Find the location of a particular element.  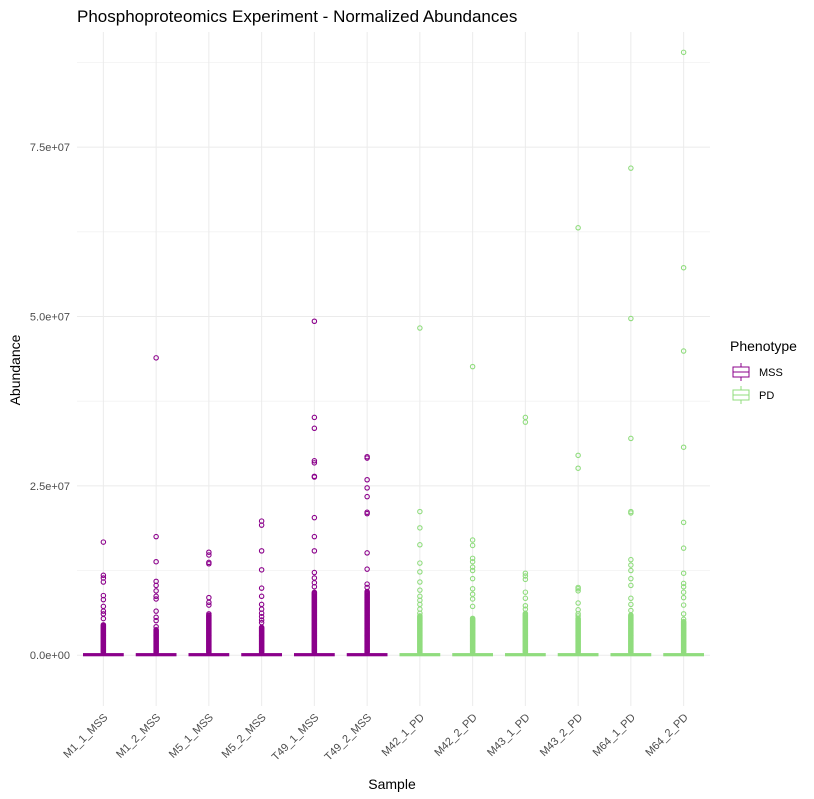

x-tick-label: M42_1_PD is located at coordinates (403, 735).